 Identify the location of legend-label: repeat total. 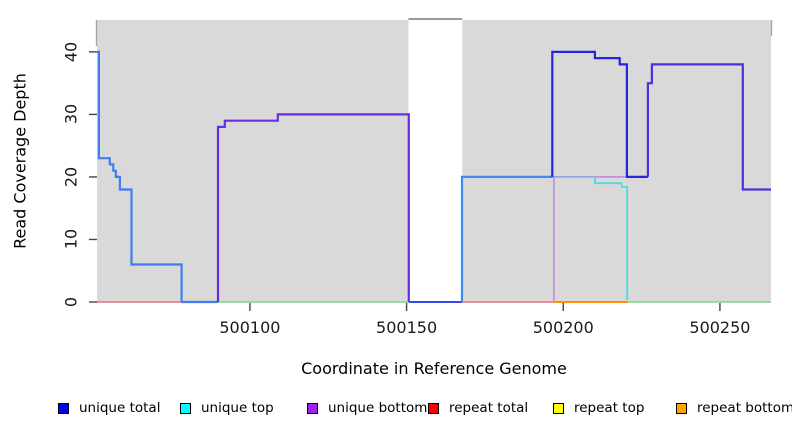
(489, 408).